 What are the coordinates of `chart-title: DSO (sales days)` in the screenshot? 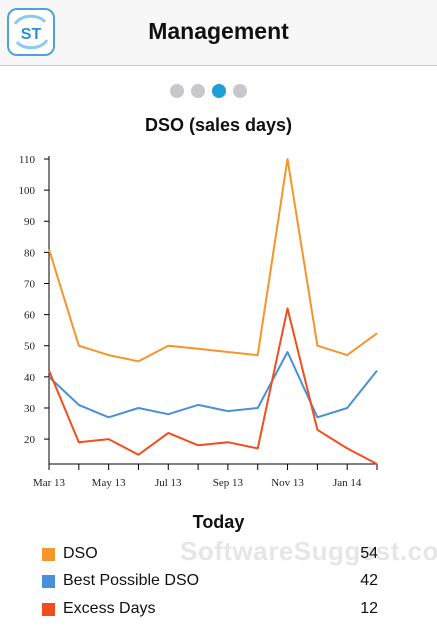 It's located at (218, 125).